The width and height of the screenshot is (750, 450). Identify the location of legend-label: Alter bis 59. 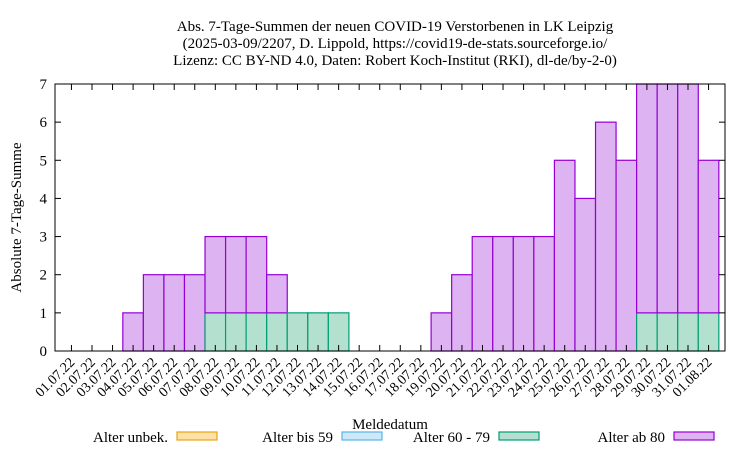
(297, 438).